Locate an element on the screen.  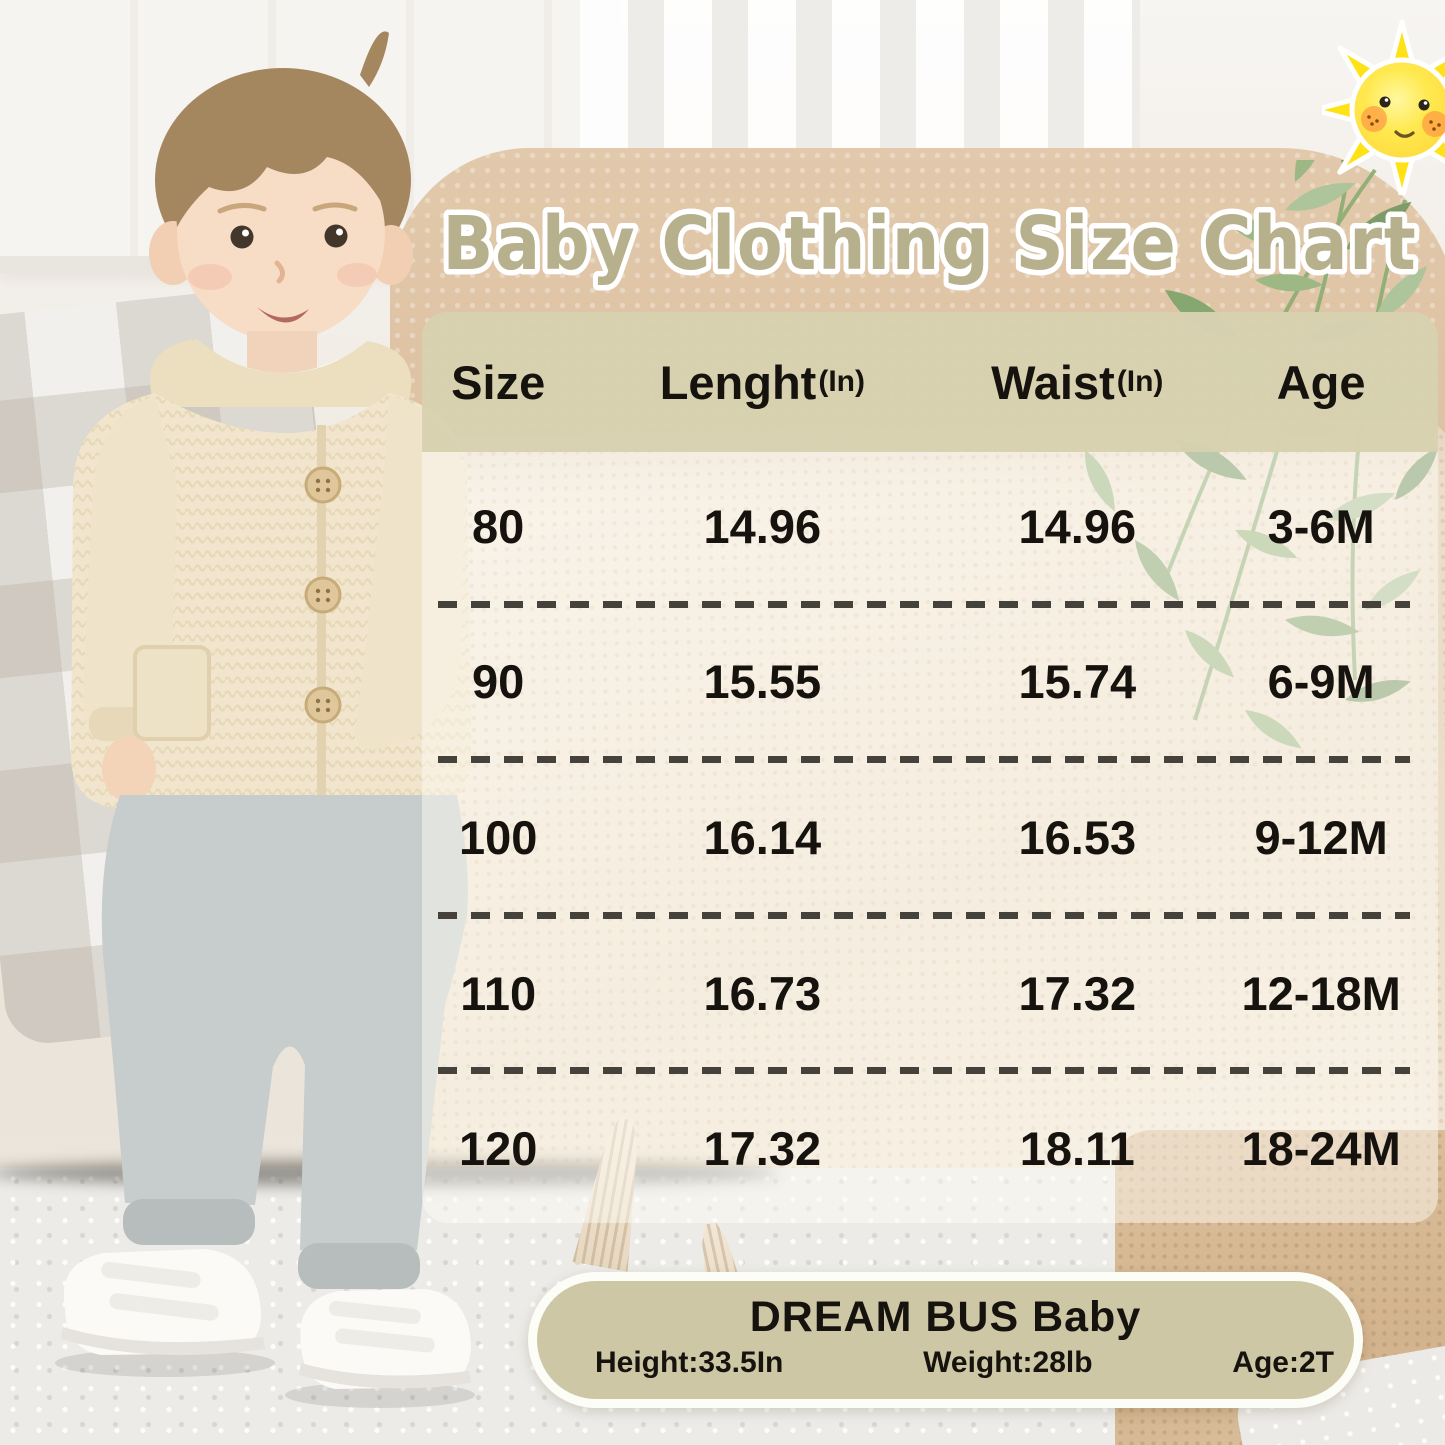
sun-icon is located at coordinates (1383, 107).